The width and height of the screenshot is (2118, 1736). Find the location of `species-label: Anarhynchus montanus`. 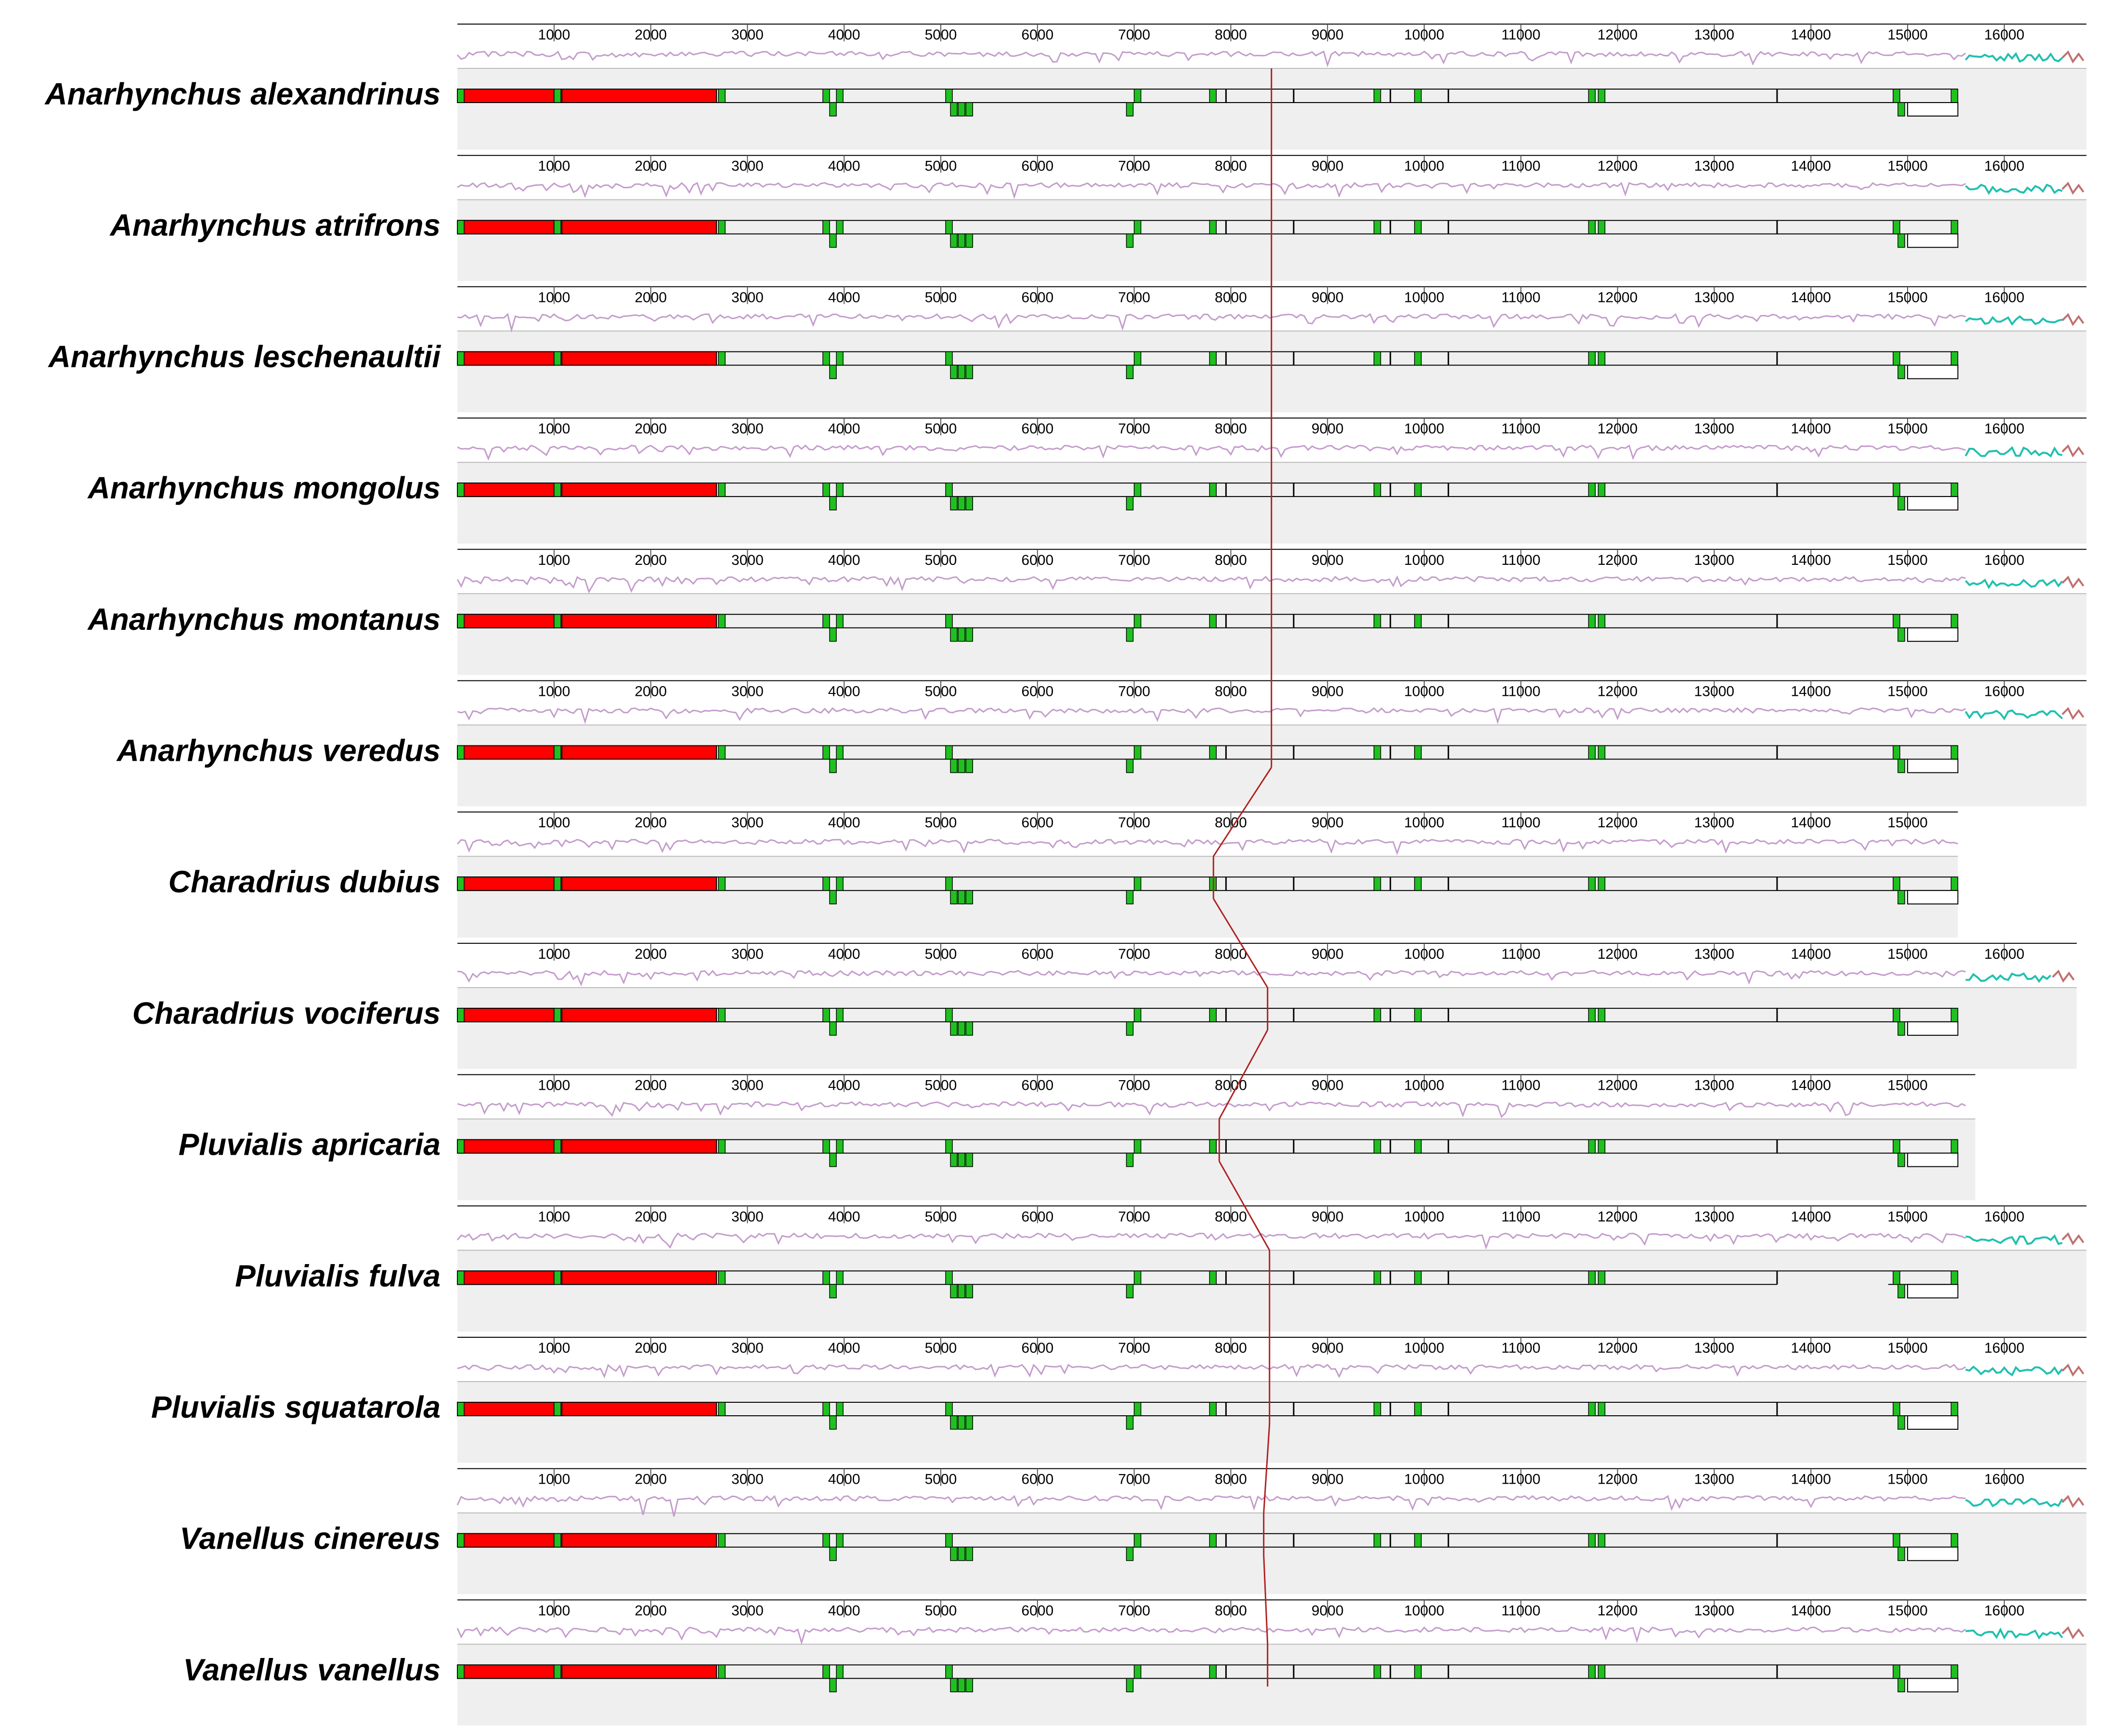

species-label: Anarhynchus montanus is located at coordinates (264, 619).